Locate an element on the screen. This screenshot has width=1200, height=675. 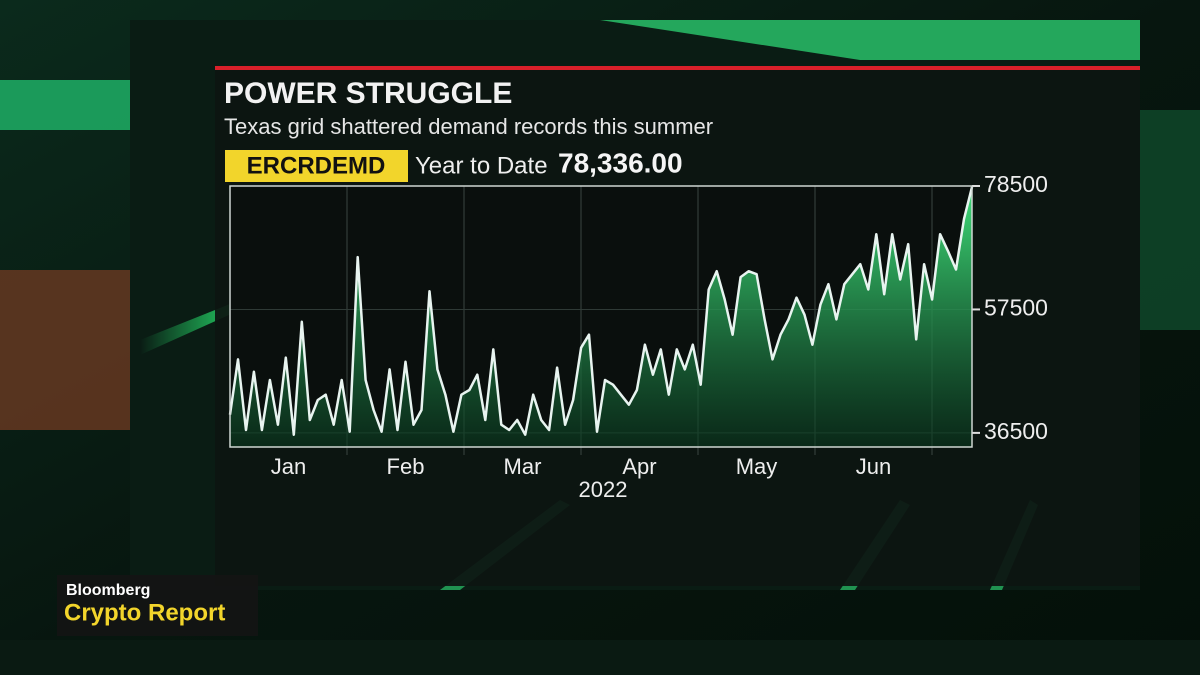
period: Year to Date is located at coordinates (481, 165).